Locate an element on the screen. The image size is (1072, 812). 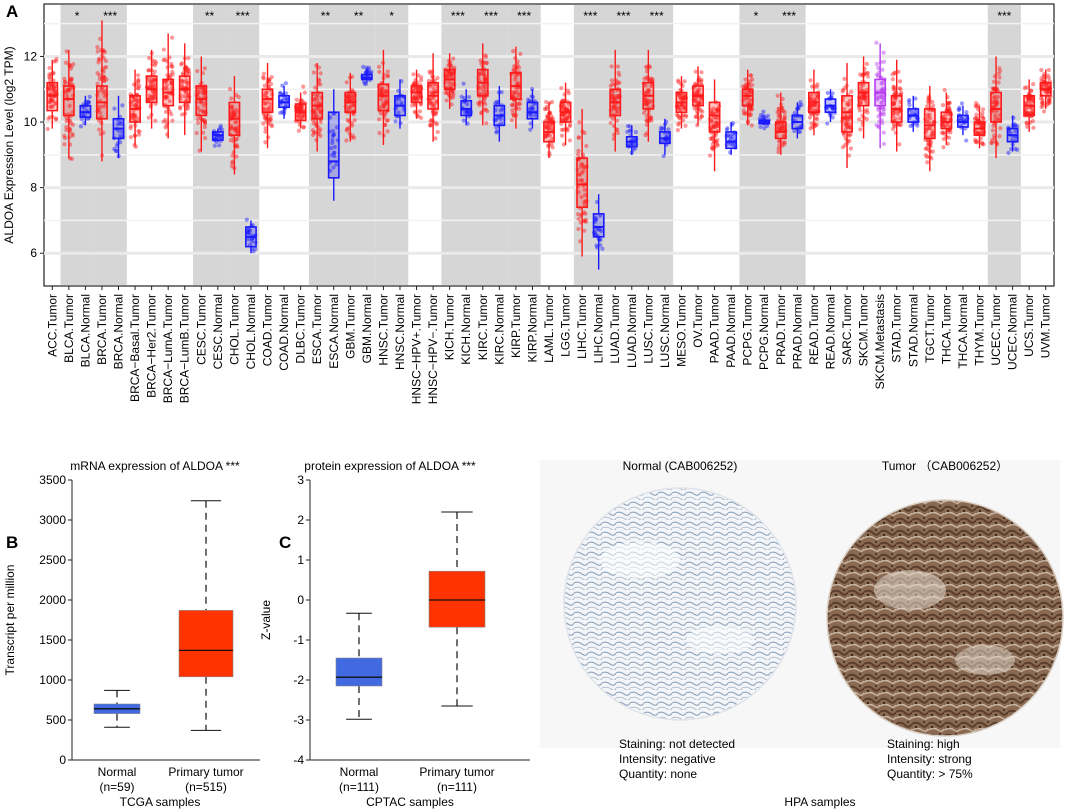
x-tick-label: BRCA−Basal.Tumor is located at coordinates (135, 348).